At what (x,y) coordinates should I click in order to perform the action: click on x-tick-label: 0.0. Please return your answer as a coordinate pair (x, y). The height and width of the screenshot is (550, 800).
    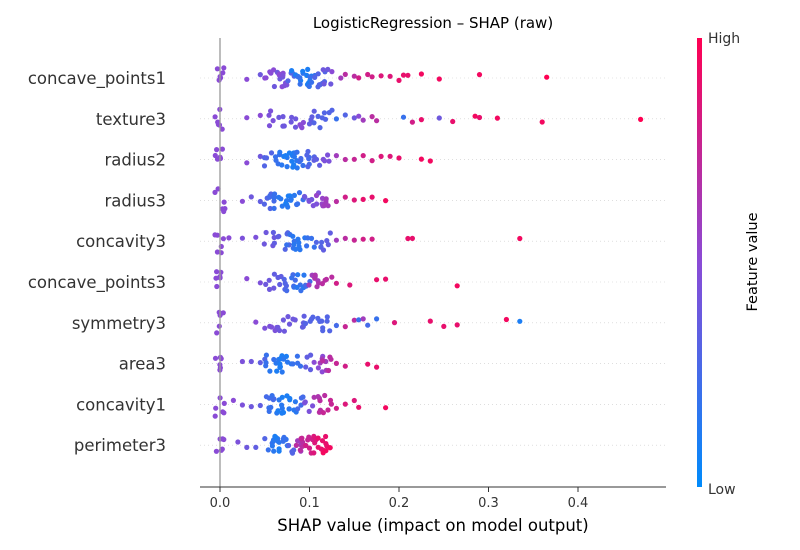
    Looking at the image, I should click on (220, 503).